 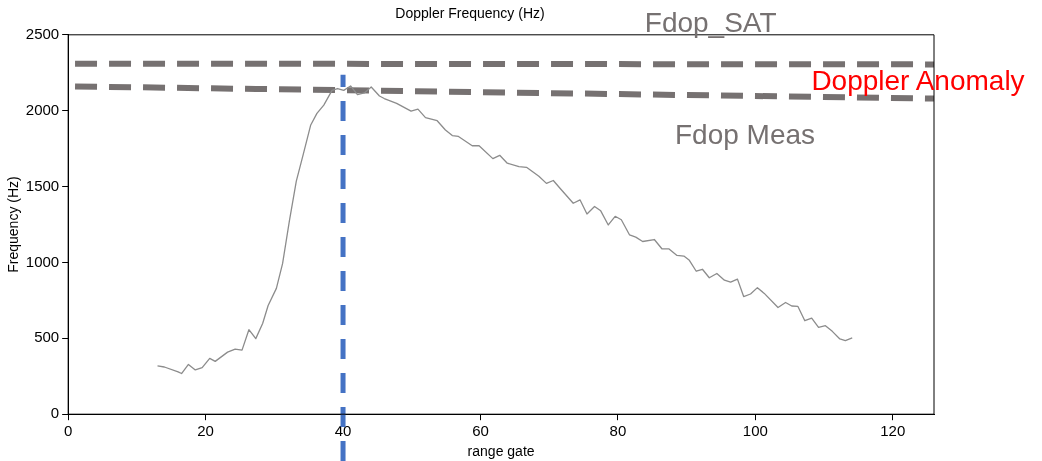 I want to click on x-axis-title: range gate, so click(x=501, y=451).